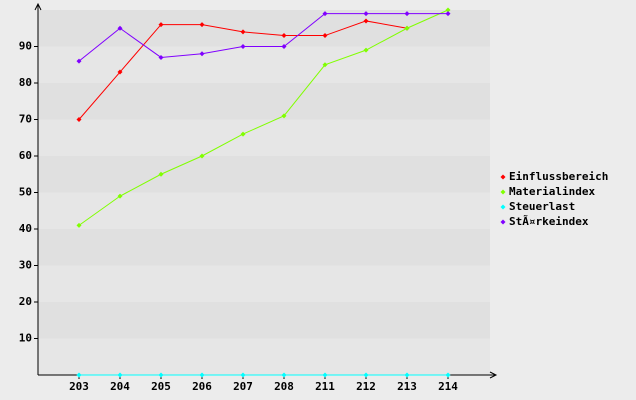 This screenshot has width=636, height=400. I want to click on x-tick-label: 213, so click(407, 386).